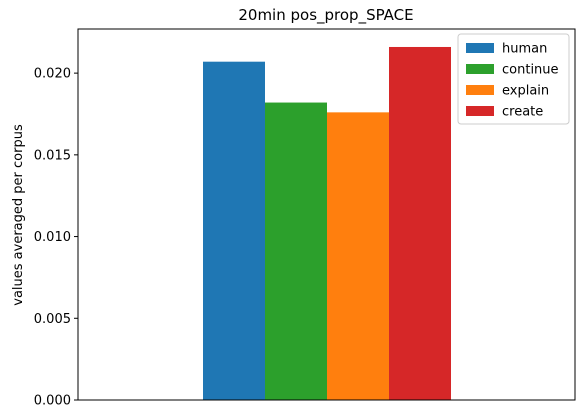 Image resolution: width=585 pixels, height=418 pixels. I want to click on y-tick-label: 0.015, so click(52, 155).